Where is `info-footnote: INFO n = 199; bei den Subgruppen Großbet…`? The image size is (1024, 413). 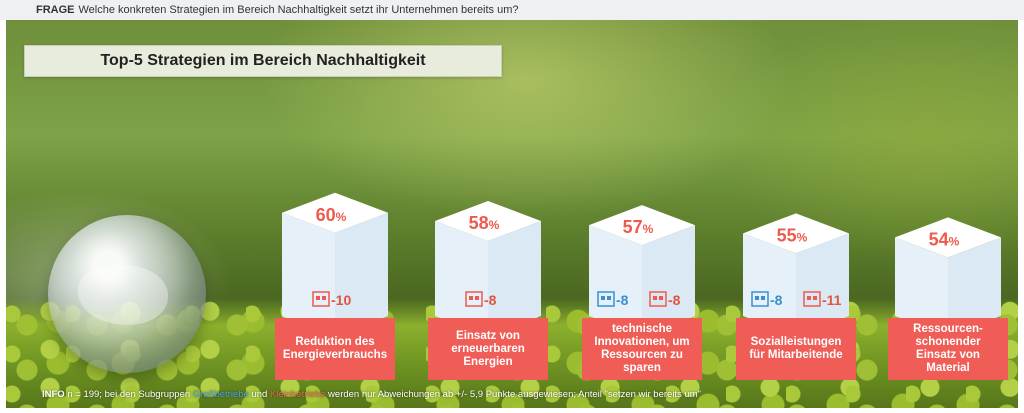
info-footnote: INFO n = 199; bei den Subgruppen Großbet… is located at coordinates (371, 394).